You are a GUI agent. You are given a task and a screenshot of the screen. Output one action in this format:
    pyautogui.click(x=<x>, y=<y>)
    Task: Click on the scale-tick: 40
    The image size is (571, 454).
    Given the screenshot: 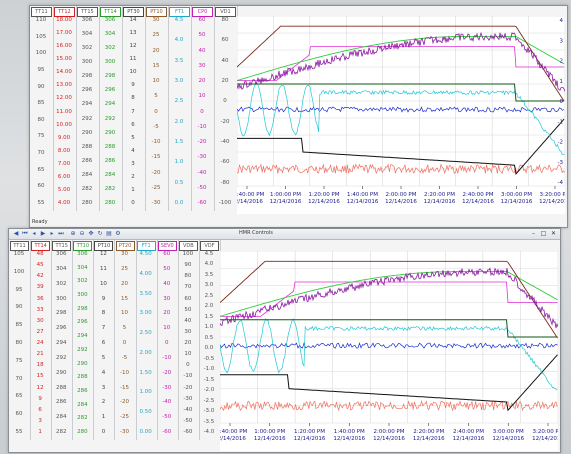 What is the action you would take?
    pyautogui.click(x=202, y=50)
    